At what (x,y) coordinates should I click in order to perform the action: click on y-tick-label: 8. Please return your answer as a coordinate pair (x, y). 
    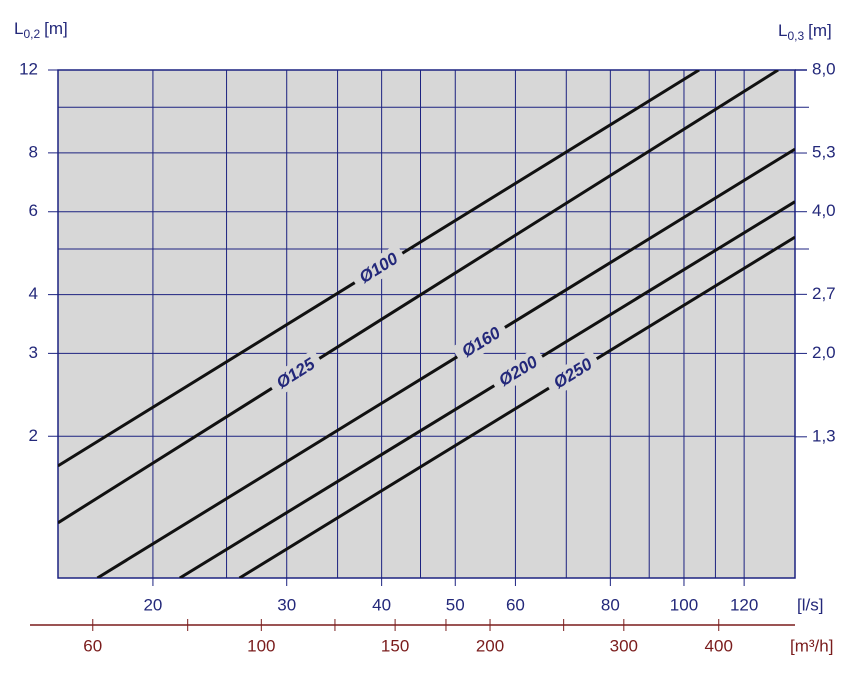
    Looking at the image, I should click on (33, 151).